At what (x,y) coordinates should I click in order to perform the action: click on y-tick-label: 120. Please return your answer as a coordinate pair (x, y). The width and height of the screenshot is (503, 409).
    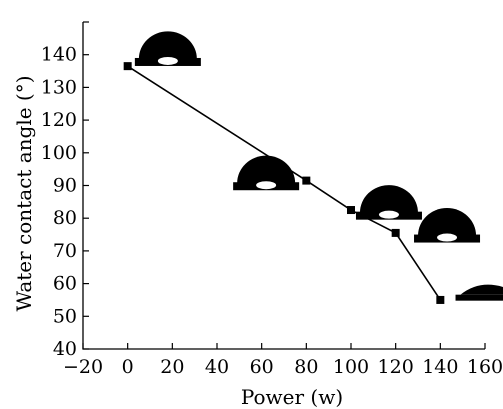
    Looking at the image, I should click on (59, 120).